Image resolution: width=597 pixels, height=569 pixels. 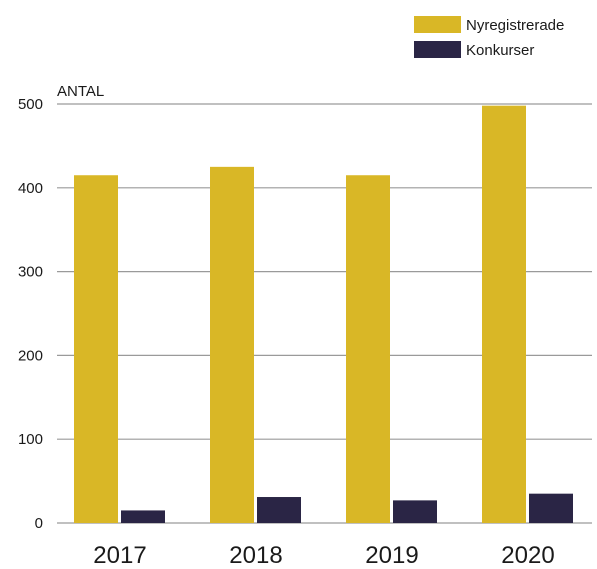 I want to click on y-axis-label: ANTAL, so click(x=80, y=91).